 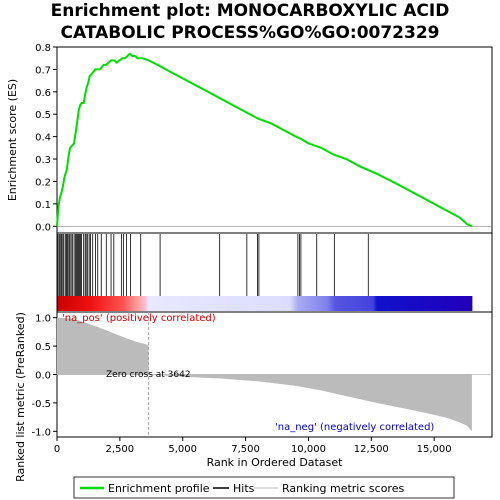 I want to click on es-y-tick-label: 0.7, so click(x=43, y=70).